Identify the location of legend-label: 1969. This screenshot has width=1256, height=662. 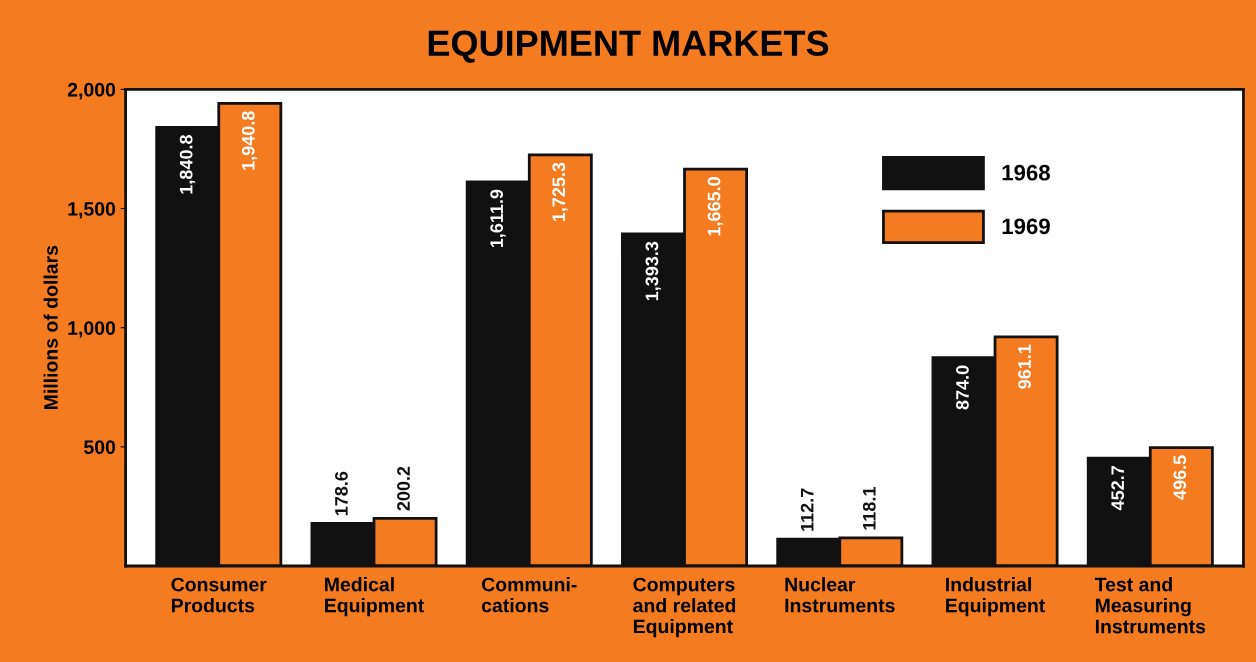
(1026, 226).